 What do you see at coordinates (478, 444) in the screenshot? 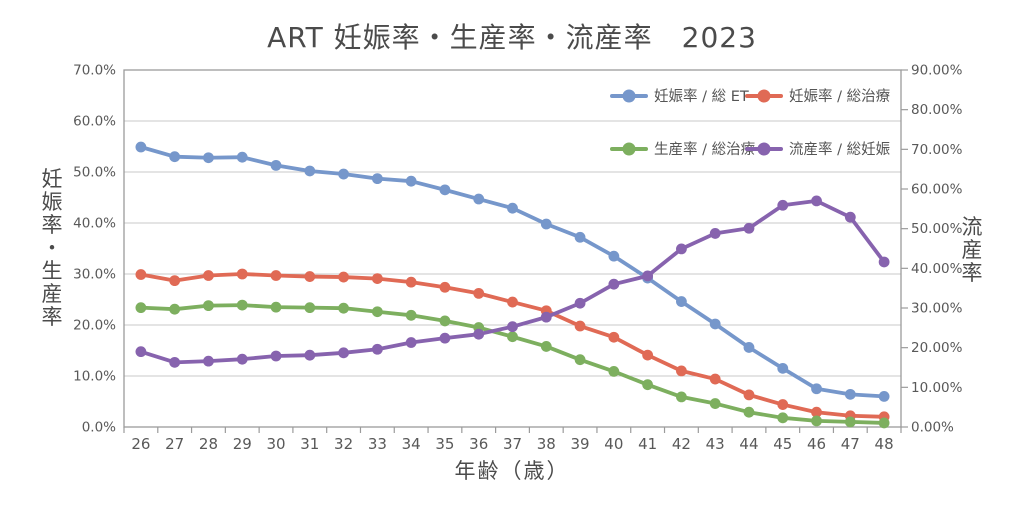
I see `x-axis-tick-label: 36` at bounding box center [478, 444].